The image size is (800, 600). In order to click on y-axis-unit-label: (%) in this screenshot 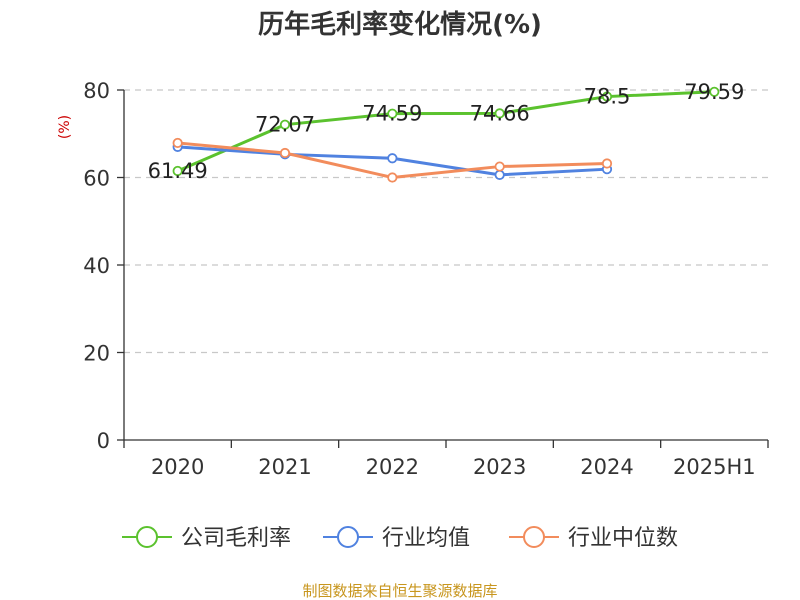, I will do `click(65, 127)`.